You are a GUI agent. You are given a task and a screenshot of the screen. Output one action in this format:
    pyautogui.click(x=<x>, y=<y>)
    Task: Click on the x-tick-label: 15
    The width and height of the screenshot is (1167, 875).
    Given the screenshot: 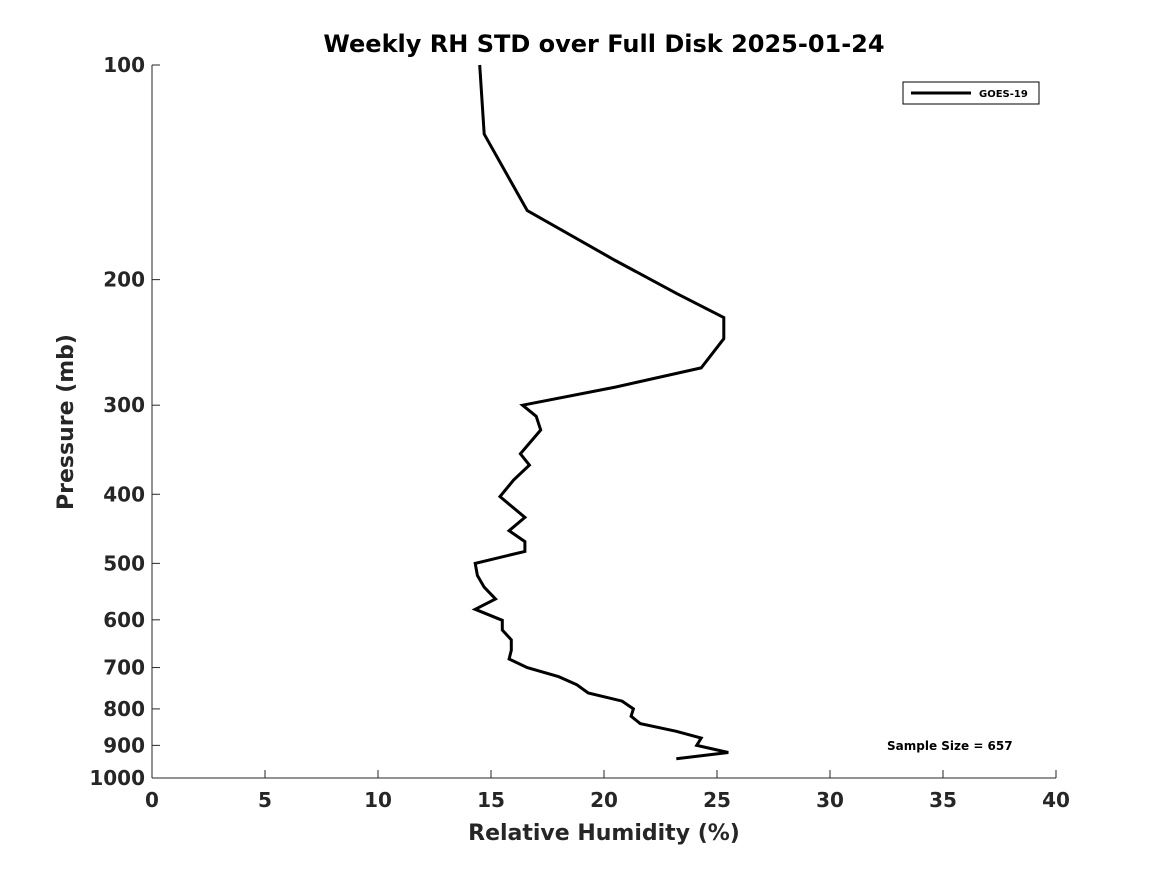 What is the action you would take?
    pyautogui.click(x=491, y=800)
    